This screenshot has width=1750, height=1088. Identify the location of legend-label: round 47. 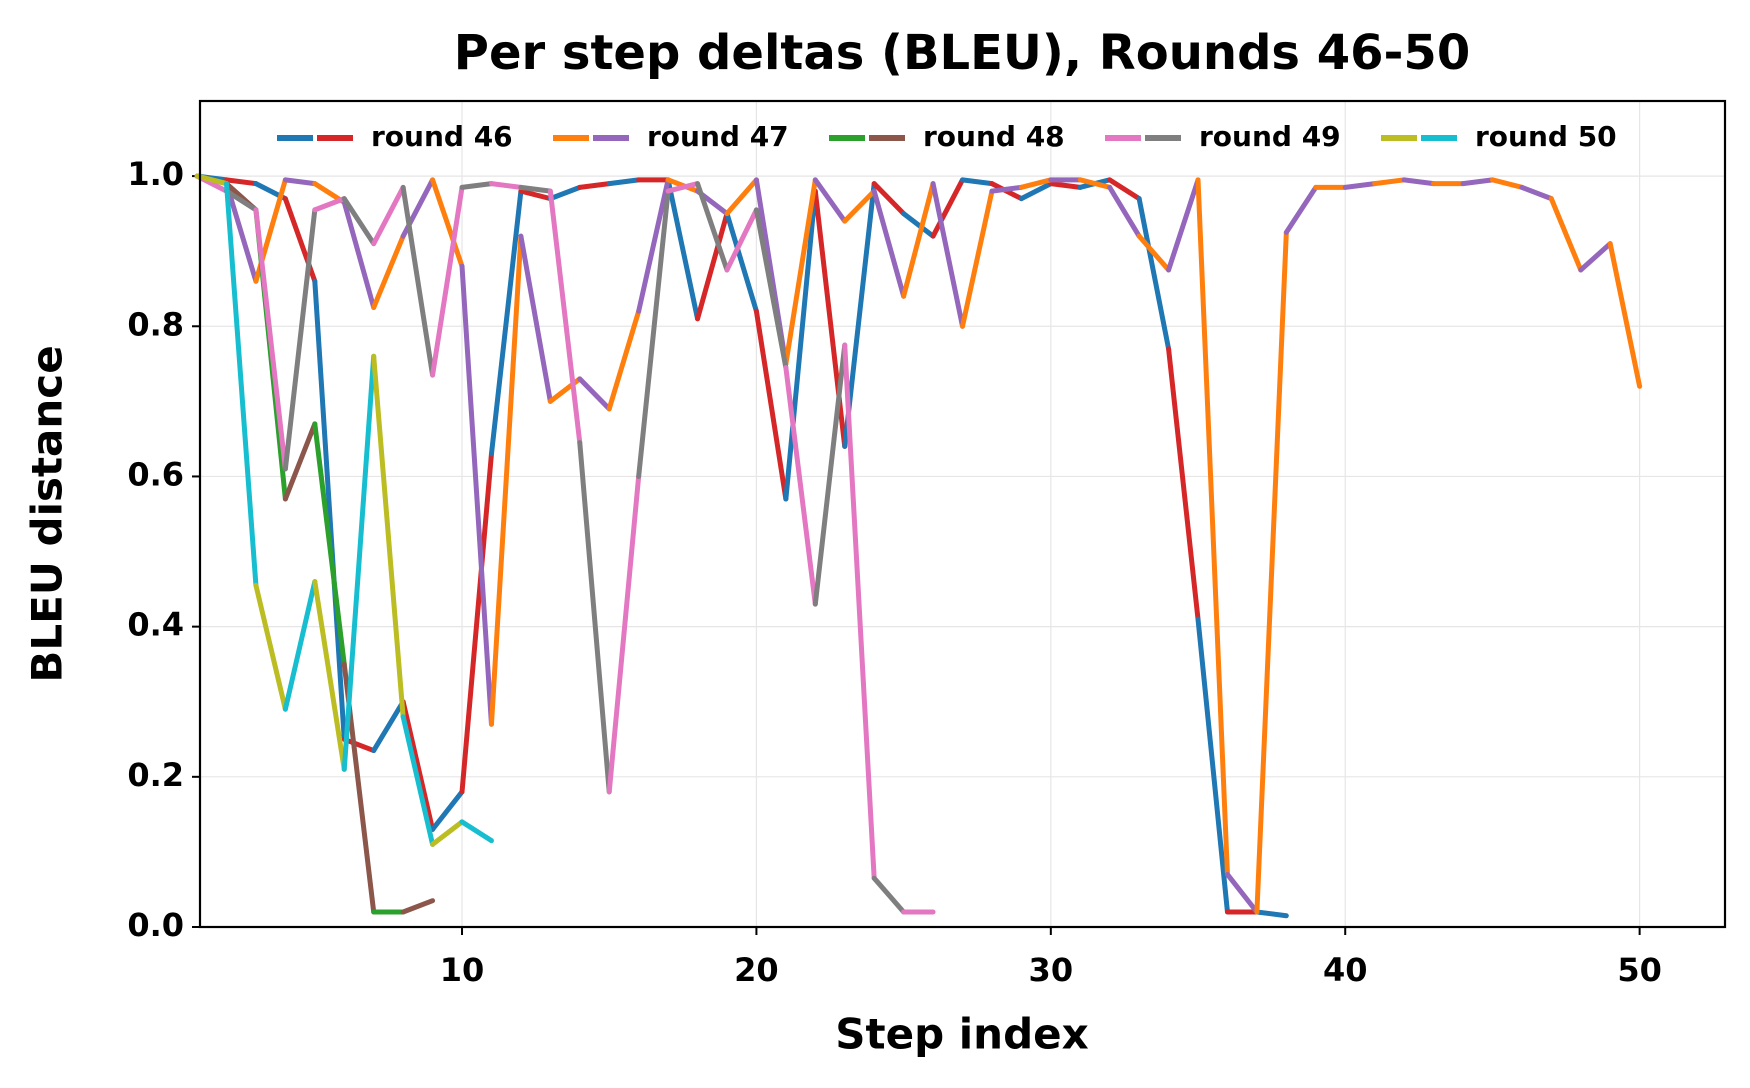
(718, 136).